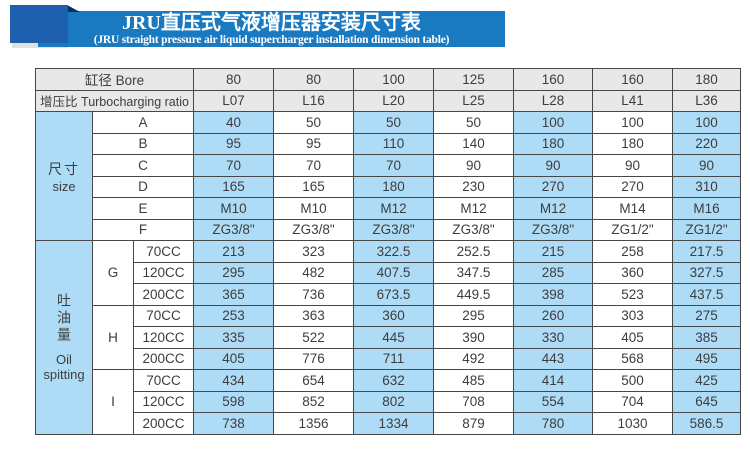  Describe the element at coordinates (233, 251) in the screenshot. I see `dim-cell: 213` at that location.